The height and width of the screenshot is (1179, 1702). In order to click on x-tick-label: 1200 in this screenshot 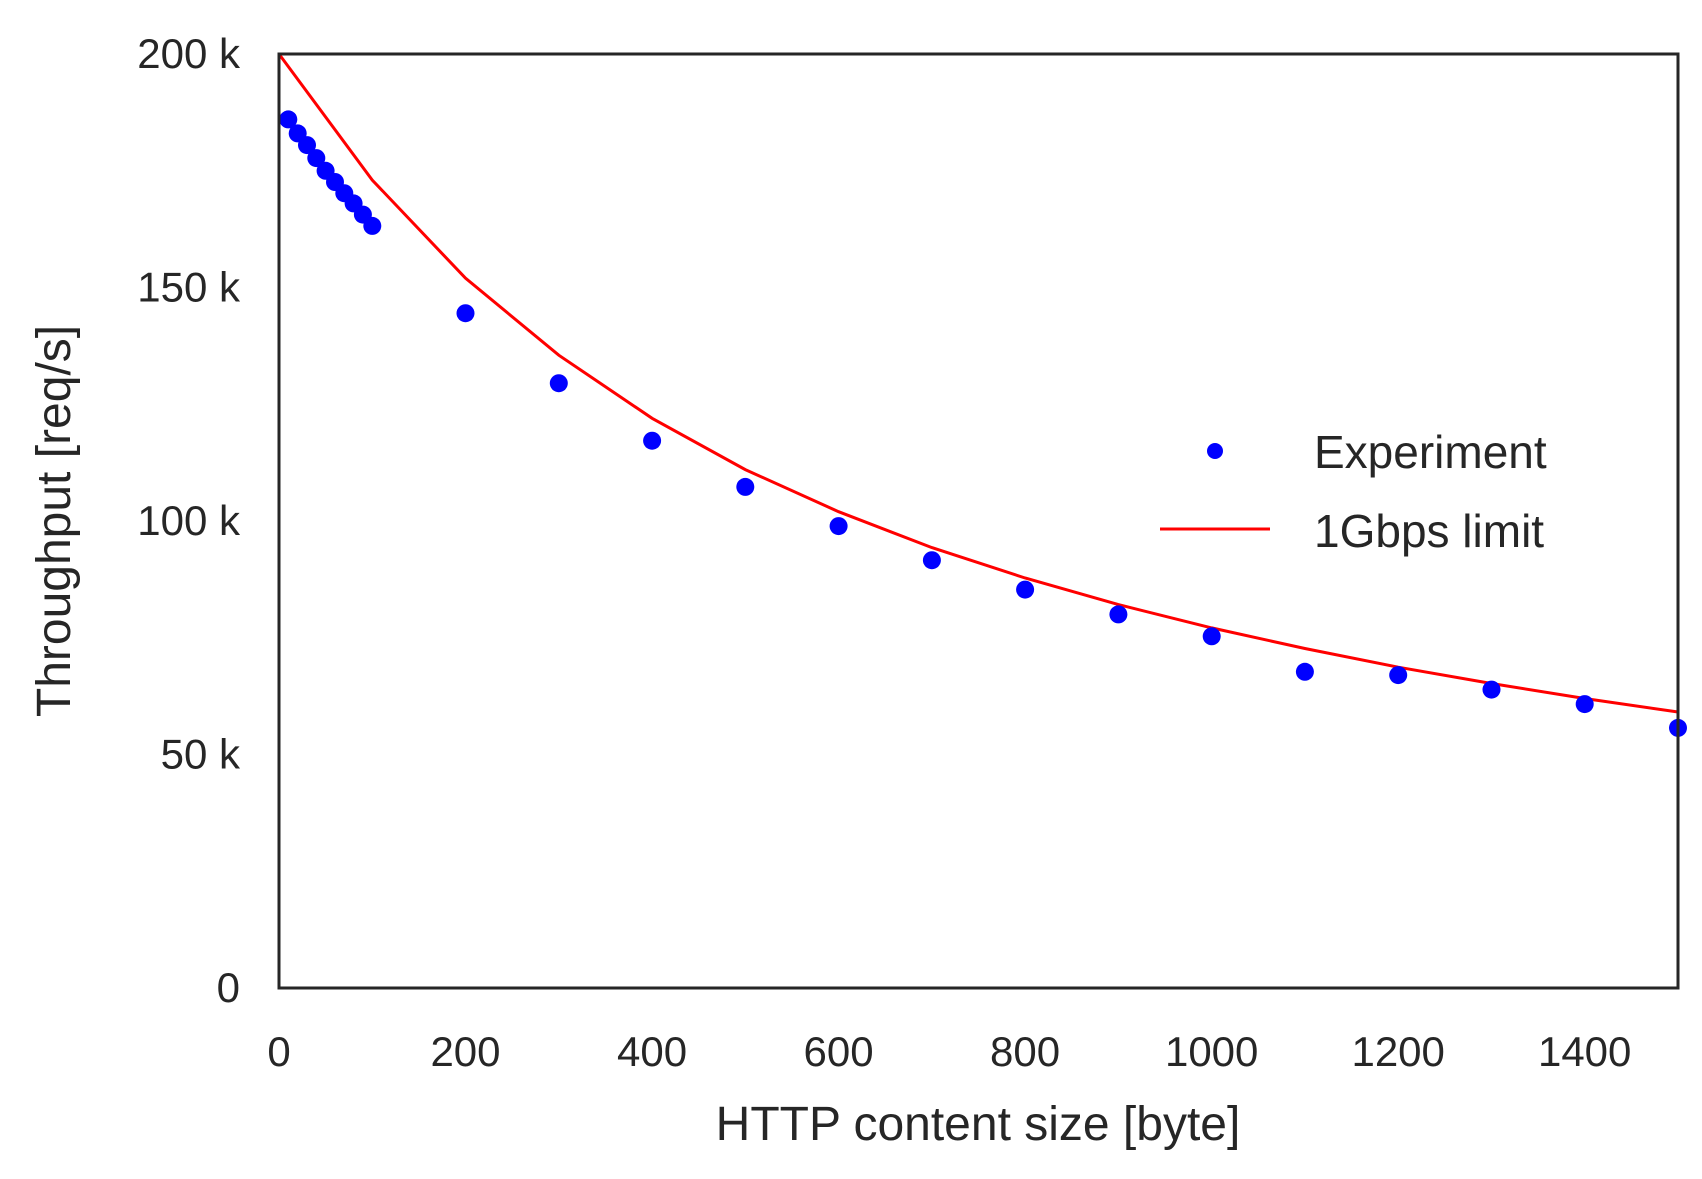, I will do `click(1397, 1051)`.